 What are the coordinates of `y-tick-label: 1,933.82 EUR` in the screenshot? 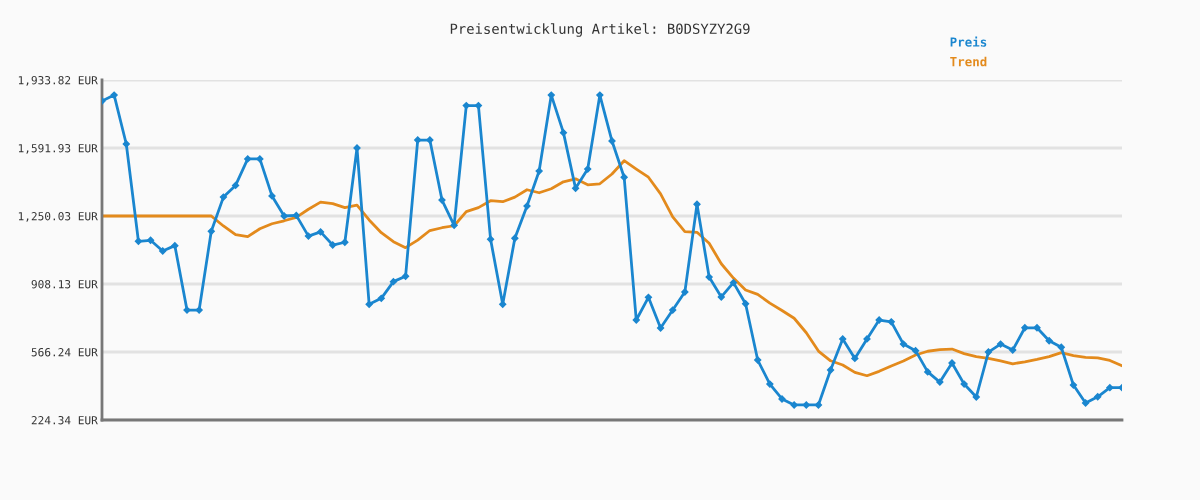 It's located at (58, 81).